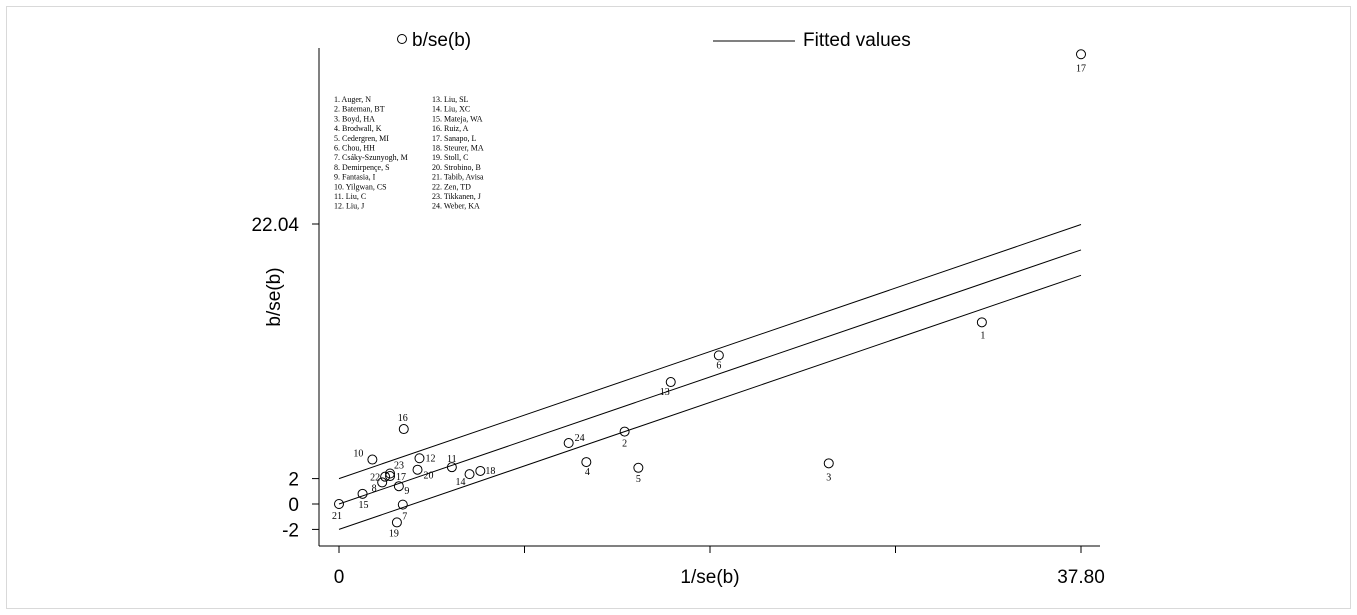 The height and width of the screenshot is (615, 1357). Describe the element at coordinates (654, 40) in the screenshot. I see `legend: b/se(b) Fitted values` at that location.